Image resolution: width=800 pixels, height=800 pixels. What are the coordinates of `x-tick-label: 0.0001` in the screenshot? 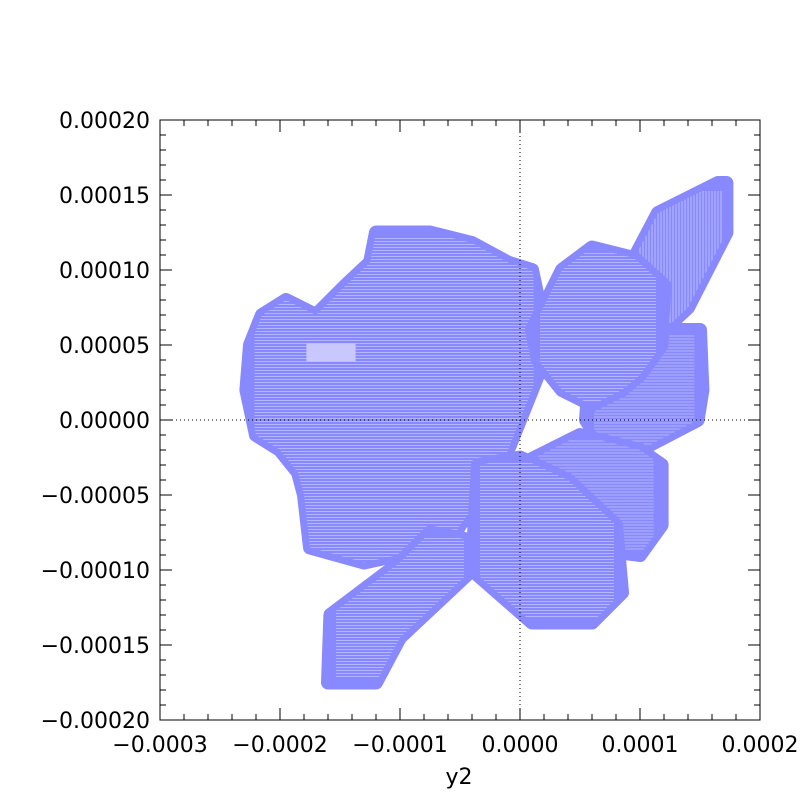 It's located at (640, 745).